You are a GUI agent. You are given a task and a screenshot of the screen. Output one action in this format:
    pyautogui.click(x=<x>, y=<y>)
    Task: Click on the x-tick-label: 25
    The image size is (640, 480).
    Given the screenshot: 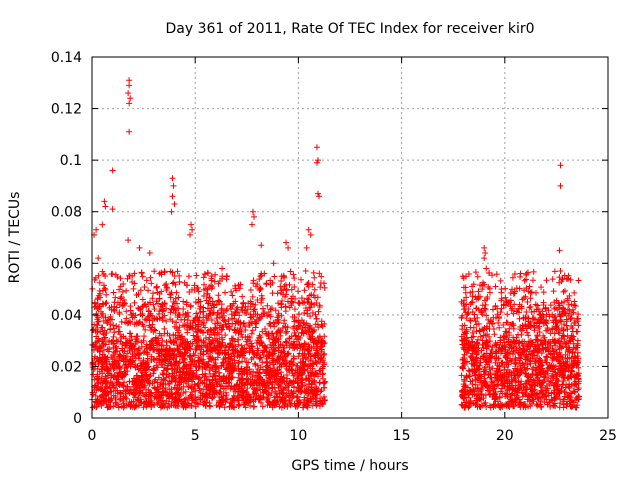 What is the action you would take?
    pyautogui.click(x=608, y=436)
    